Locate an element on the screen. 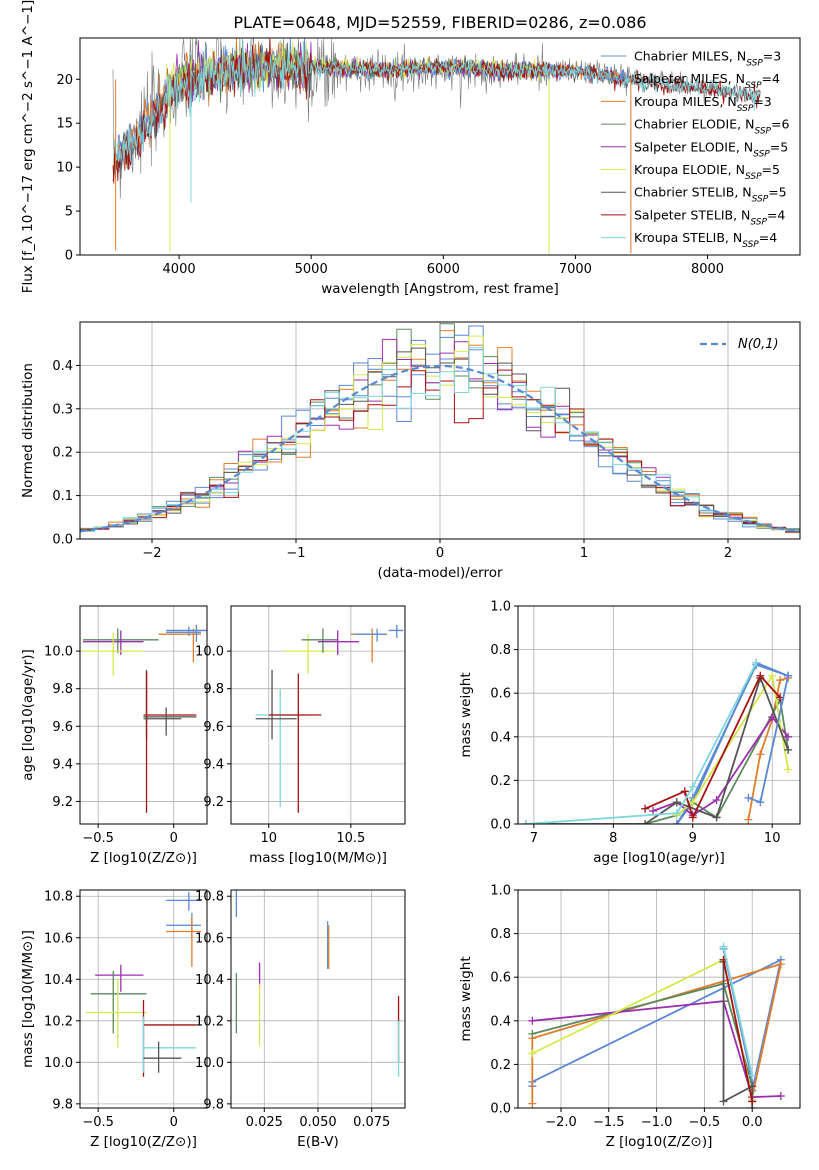  y-tick-label: 10.2 is located at coordinates (58, 1021).